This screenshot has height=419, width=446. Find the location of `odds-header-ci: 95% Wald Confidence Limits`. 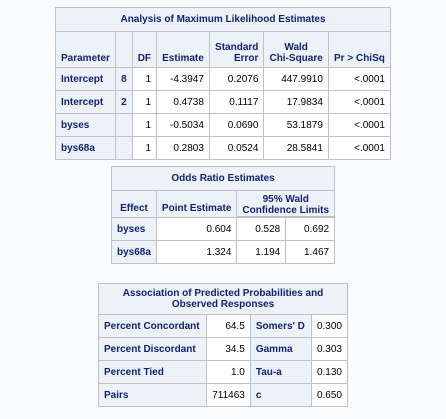

odds-header-ci: 95% Wald Confidence Limits is located at coordinates (286, 203).